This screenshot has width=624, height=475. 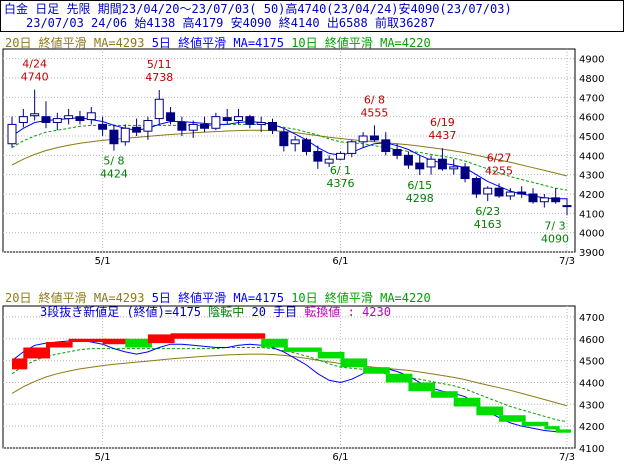 What do you see at coordinates (591, 156) in the screenshot?
I see `y-tick-label: 4400` at bounding box center [591, 156].